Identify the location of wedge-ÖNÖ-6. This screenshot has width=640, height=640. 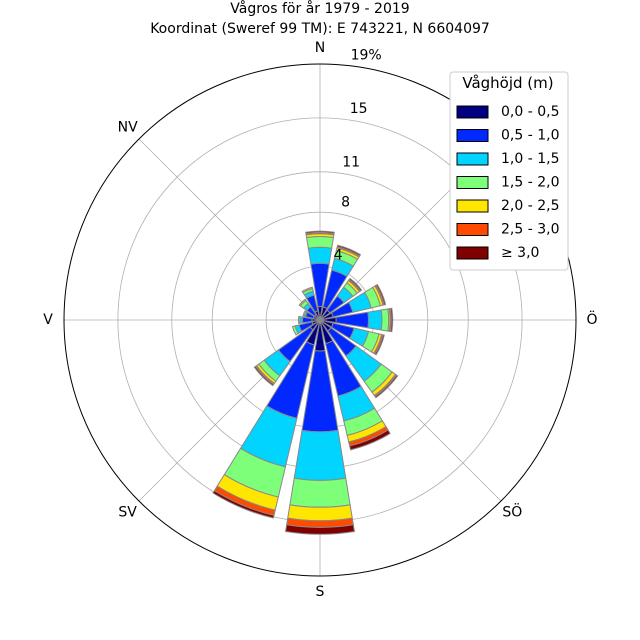
(381, 294).